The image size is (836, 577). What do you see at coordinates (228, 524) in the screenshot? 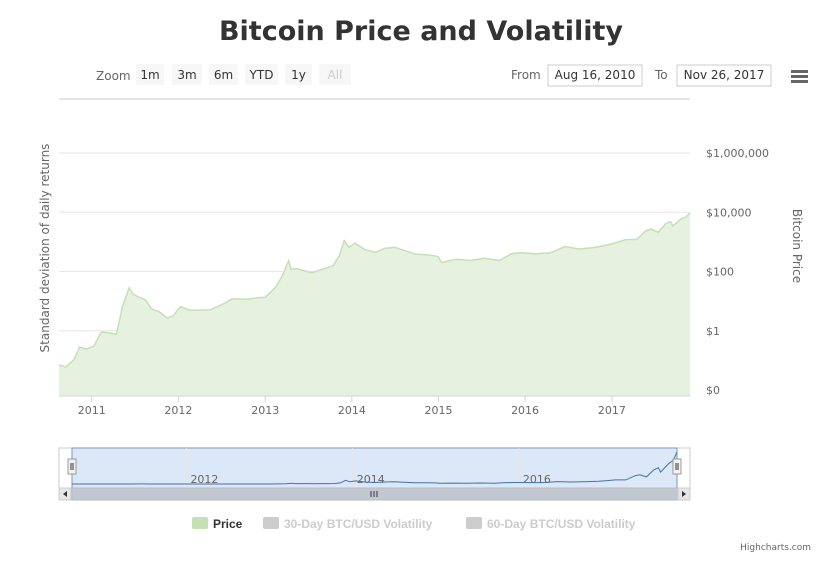
I see `legend-label: Price` at bounding box center [228, 524].